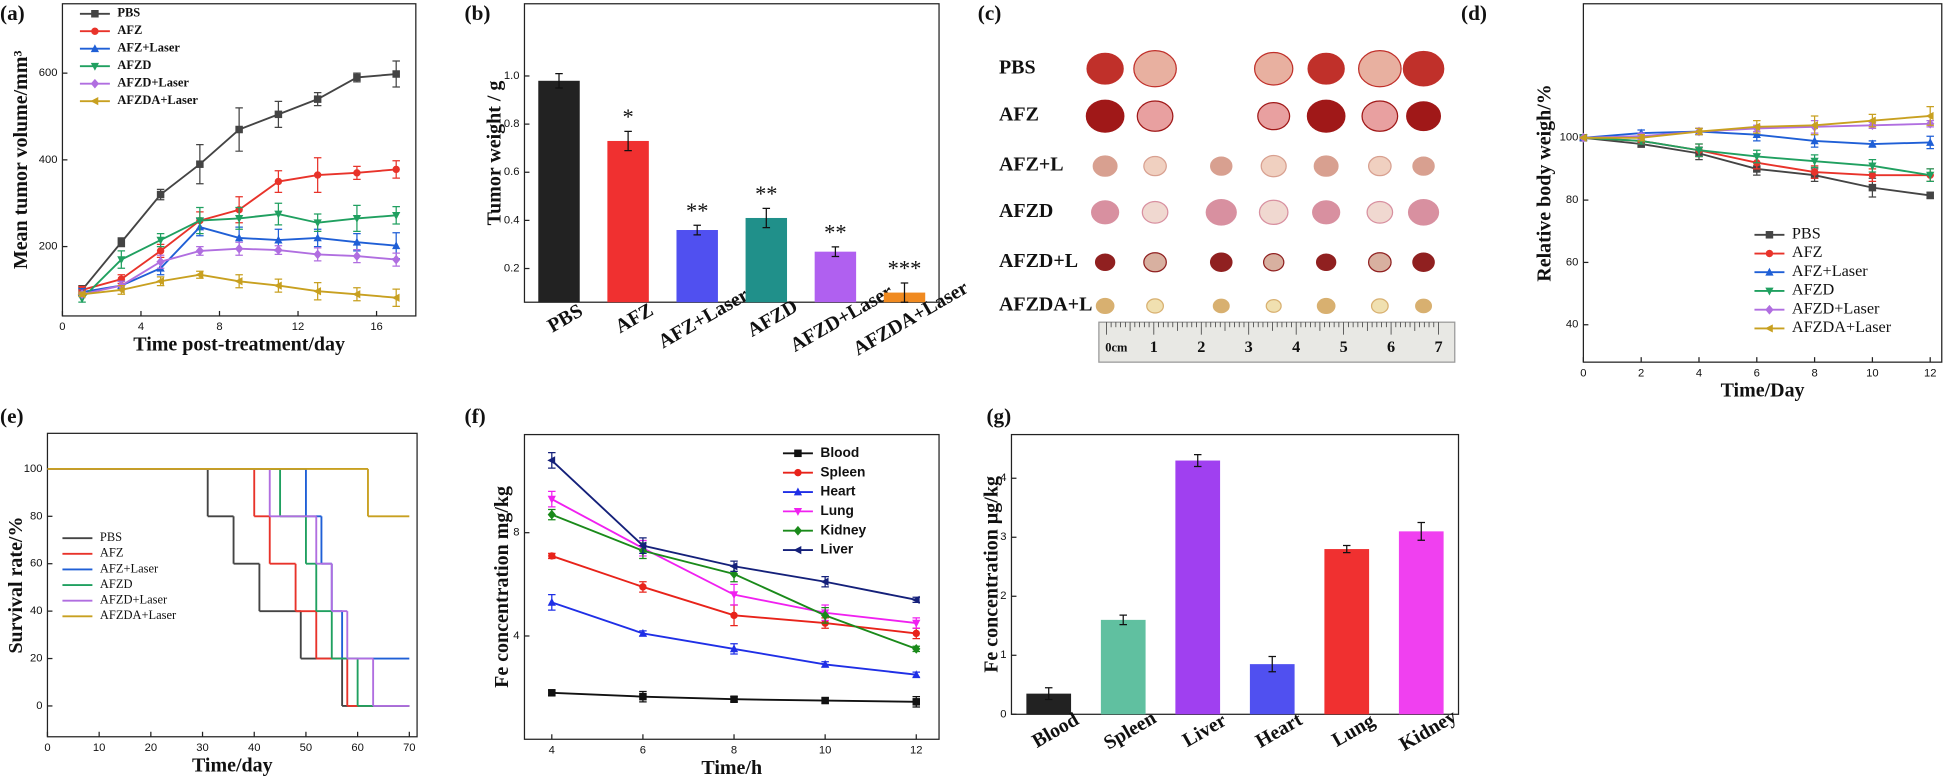 The height and width of the screenshot is (778, 1958). Describe the element at coordinates (1201, 347) in the screenshot. I see `ruler-label: 2` at that location.